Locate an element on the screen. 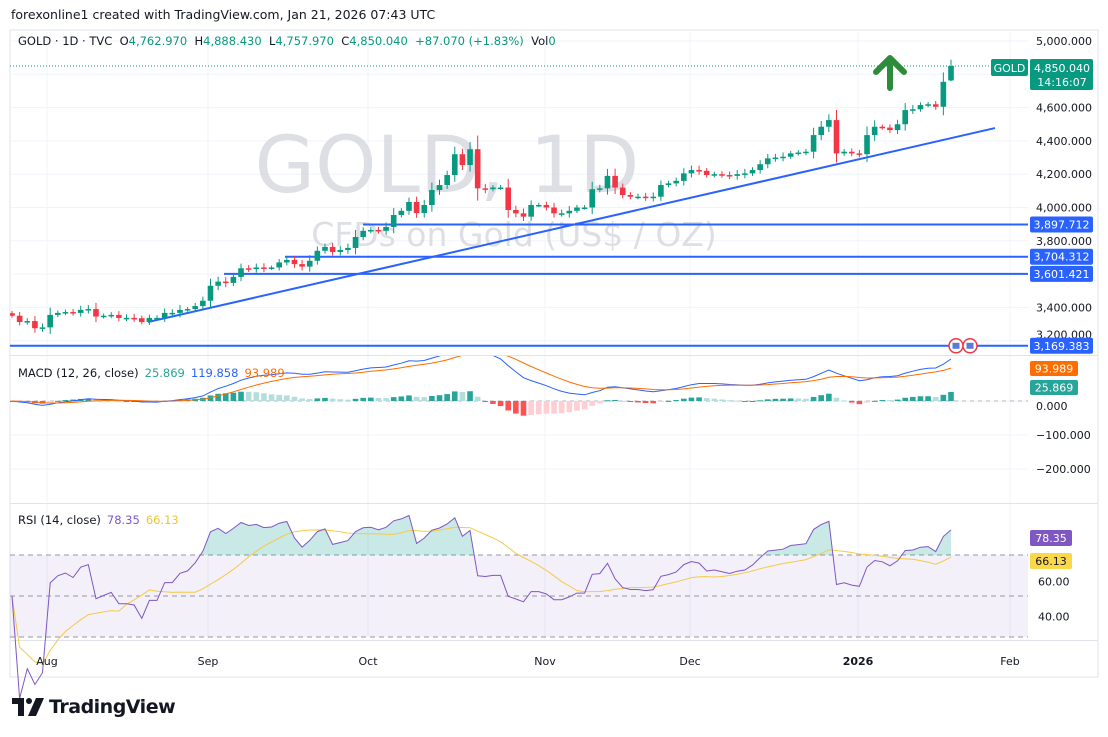 This screenshot has width=1108, height=737. macd-title: MACD (12, 26, close) is located at coordinates (78, 373).